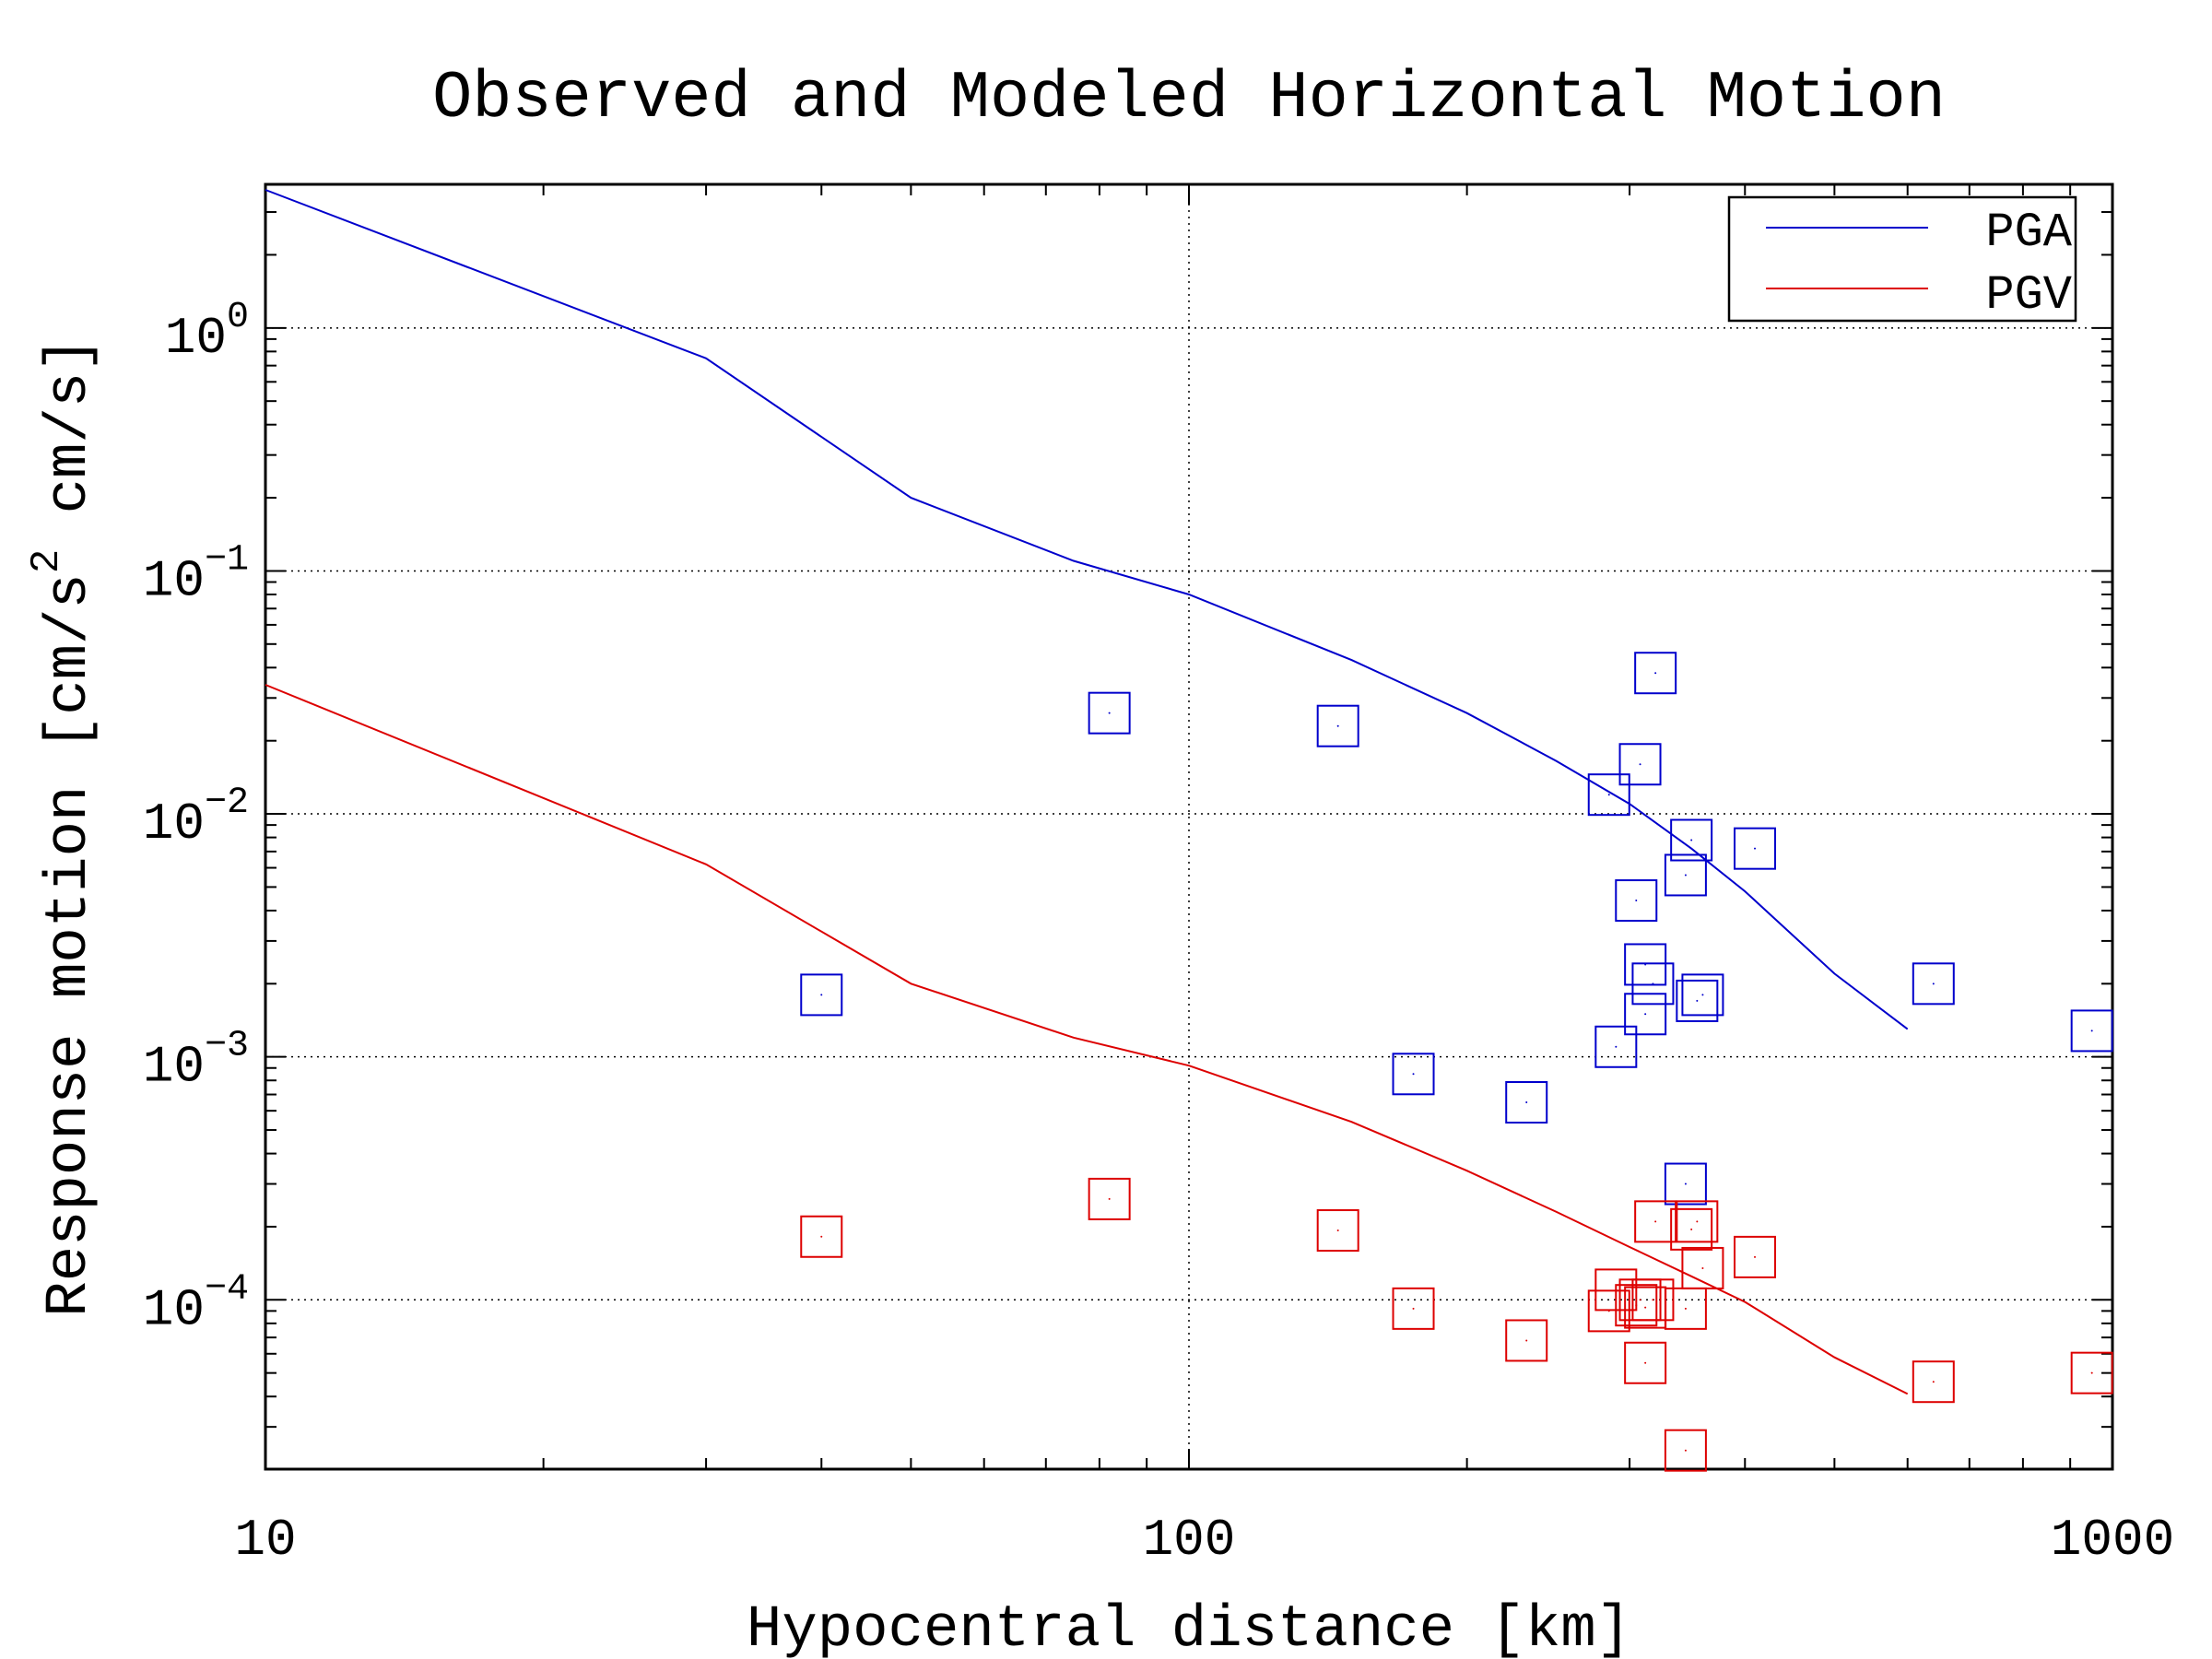  I want to click on x-tick-label: 100, so click(1189, 1540).